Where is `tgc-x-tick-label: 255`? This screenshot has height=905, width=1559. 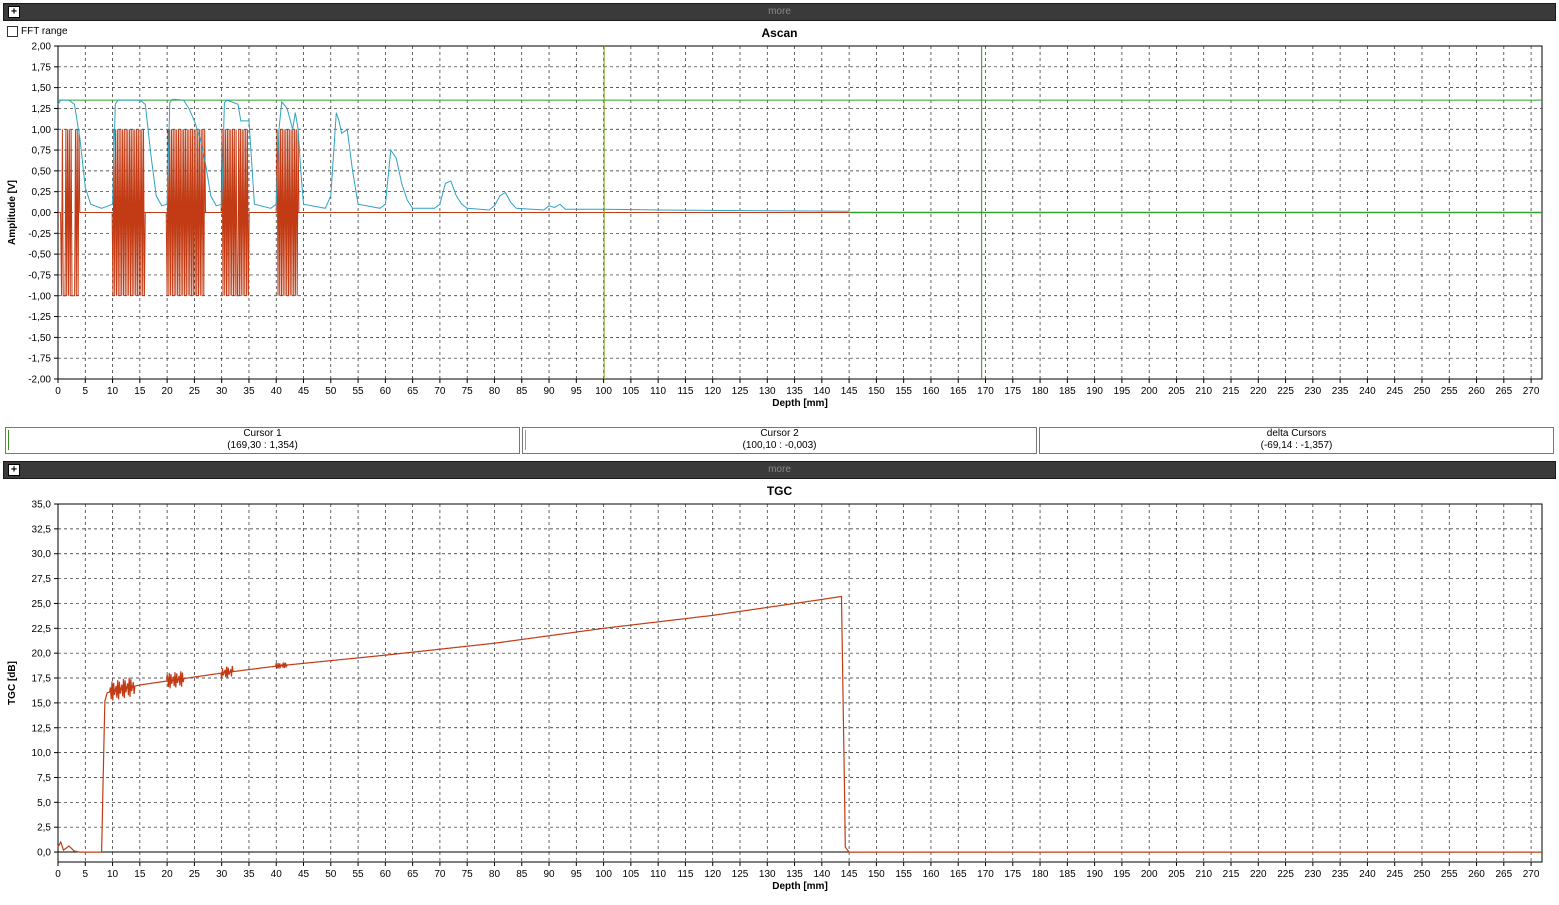 tgc-x-tick-label: 255 is located at coordinates (1449, 874).